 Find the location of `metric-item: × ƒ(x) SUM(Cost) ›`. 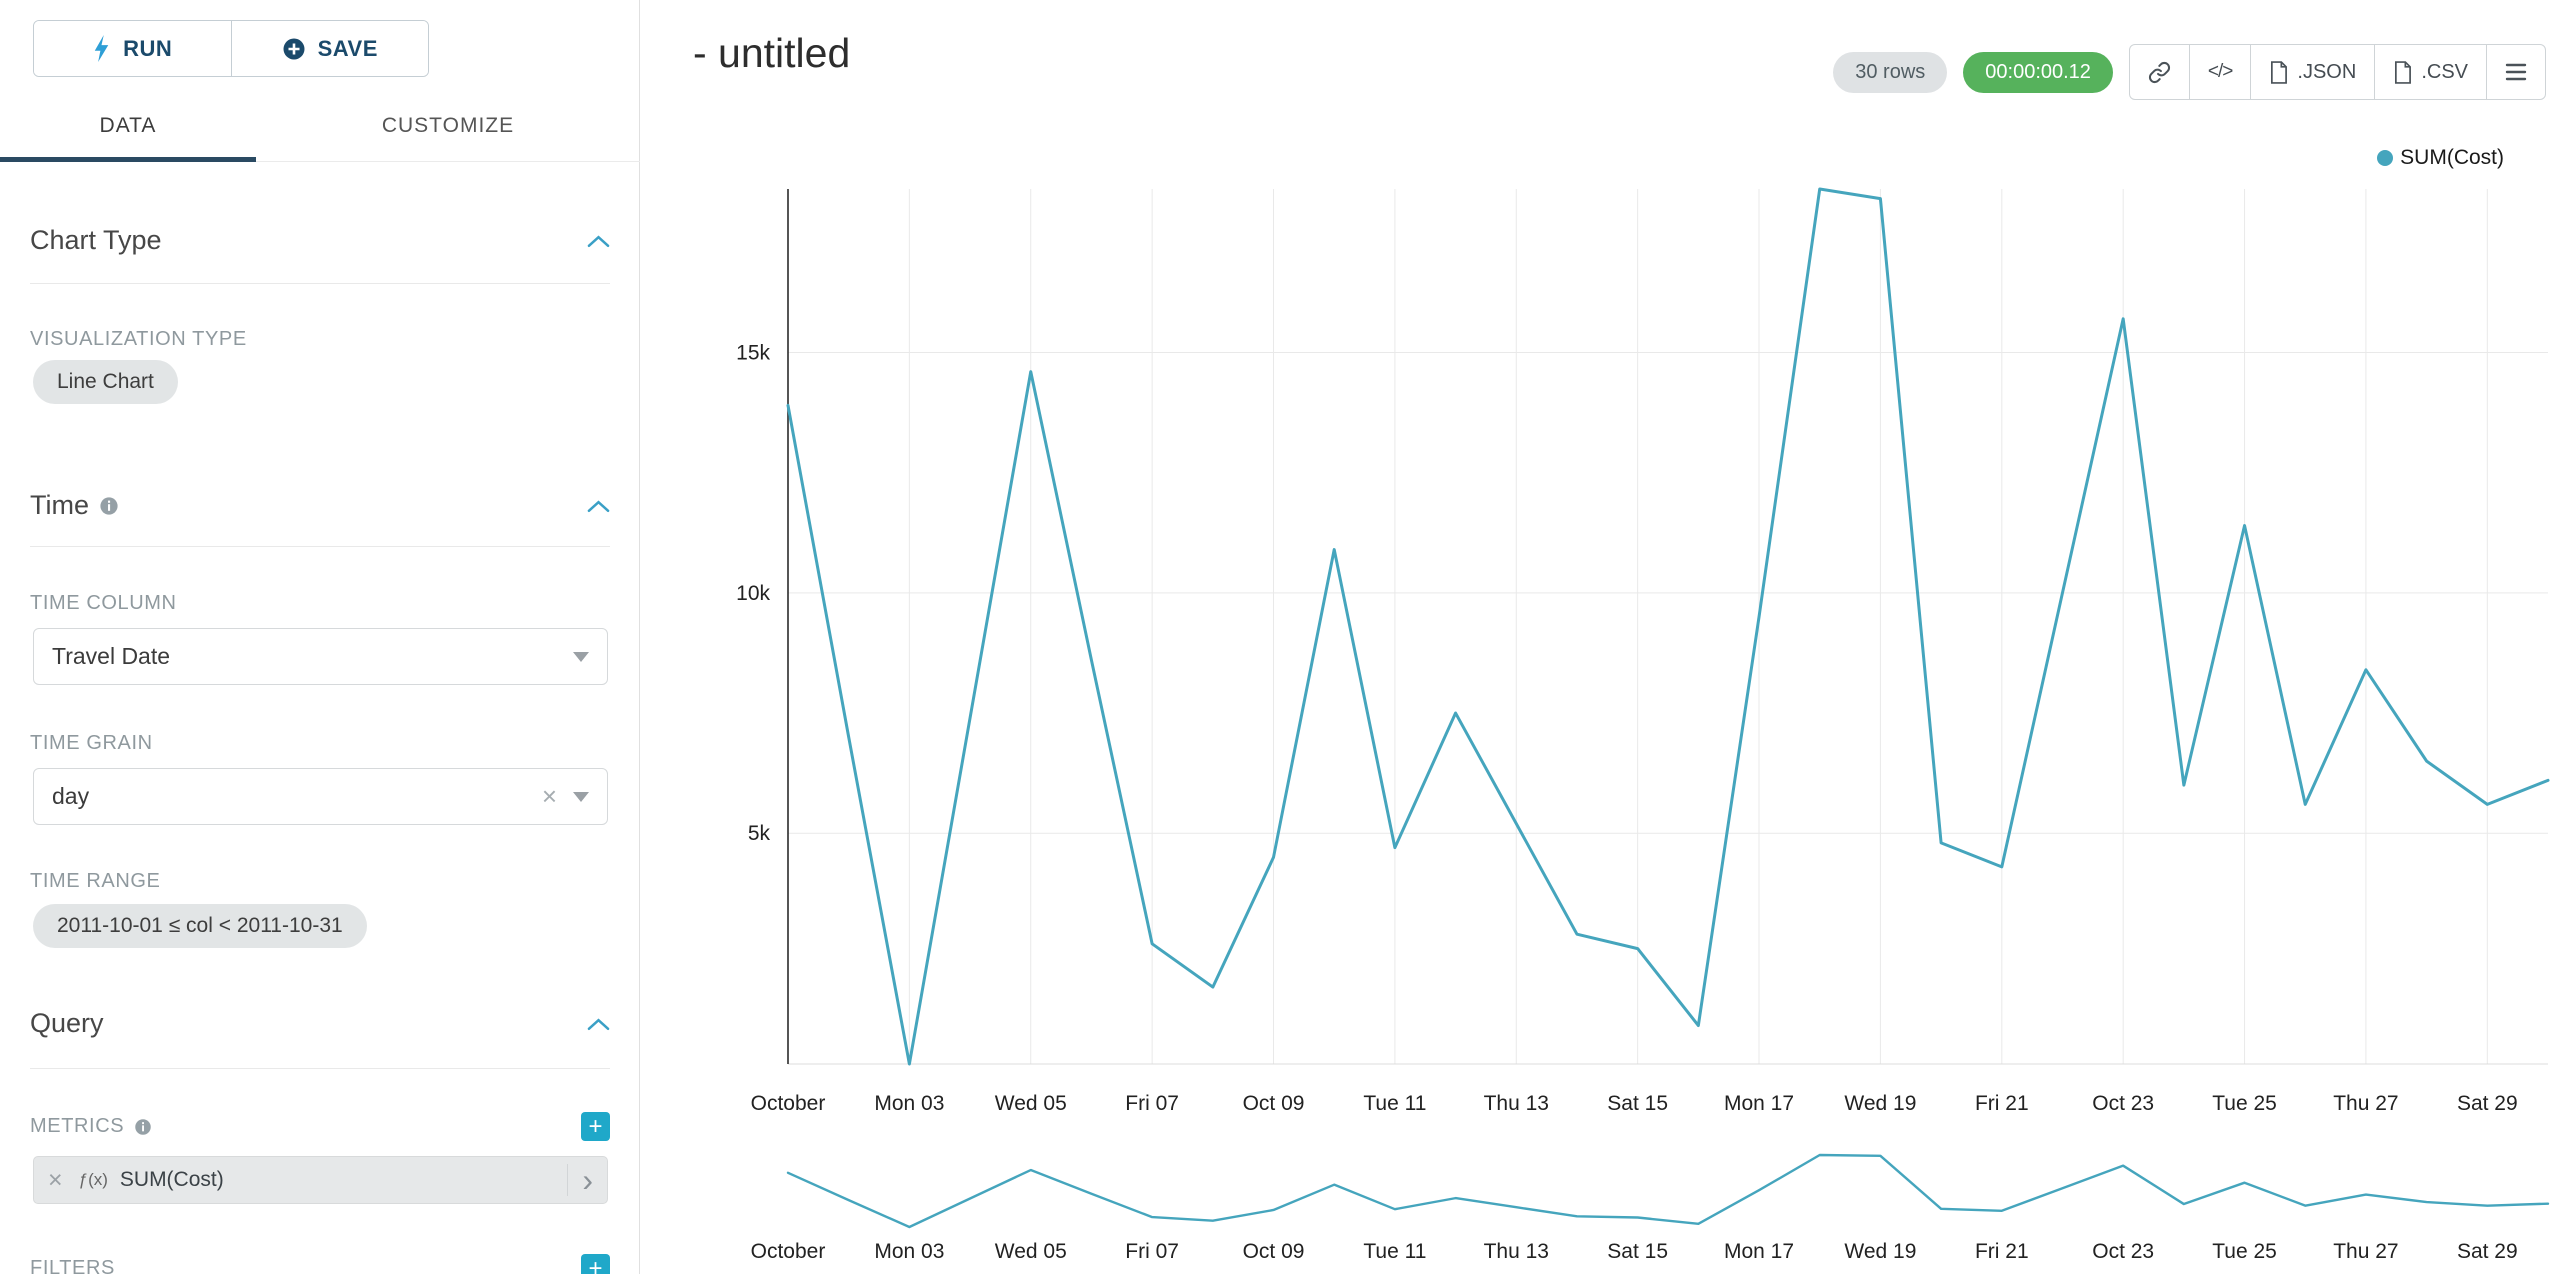

metric-item: × ƒ(x) SUM(Cost) › is located at coordinates (320, 1180).